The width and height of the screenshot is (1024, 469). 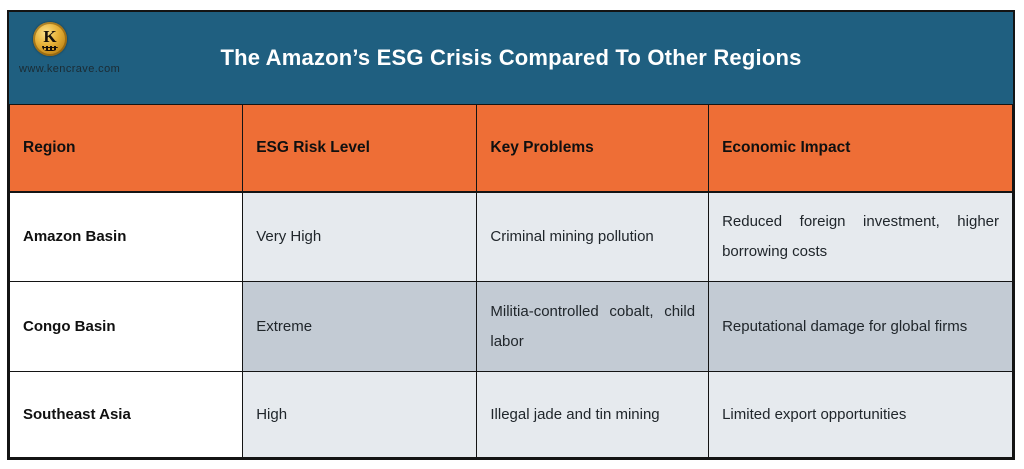 I want to click on kencrave-logo-icon: K, so click(x=50, y=39).